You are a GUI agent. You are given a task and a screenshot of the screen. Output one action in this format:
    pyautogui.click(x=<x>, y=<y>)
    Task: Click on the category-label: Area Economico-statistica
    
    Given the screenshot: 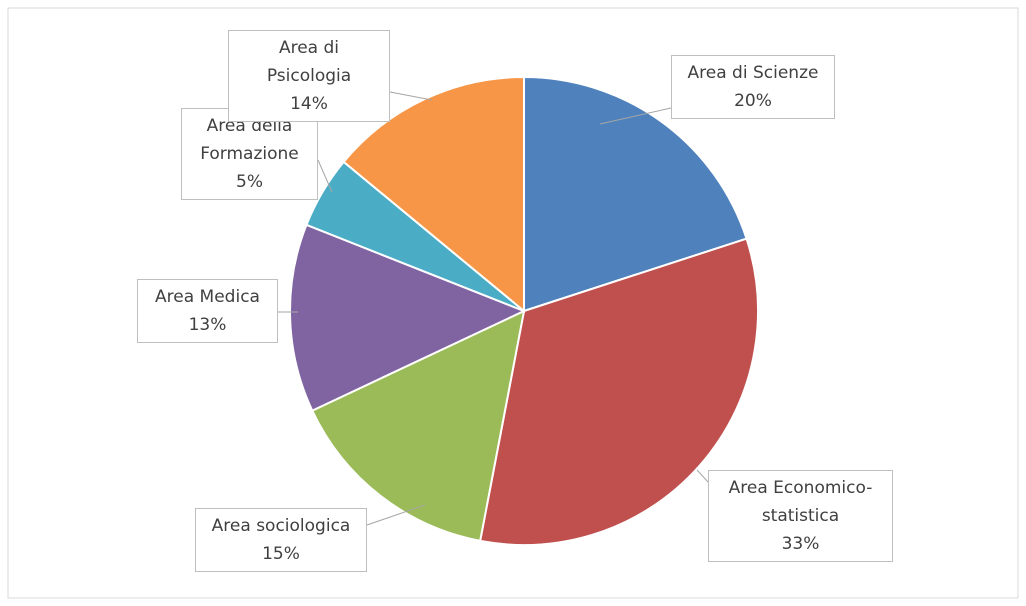 What is the action you would take?
    pyautogui.click(x=800, y=502)
    